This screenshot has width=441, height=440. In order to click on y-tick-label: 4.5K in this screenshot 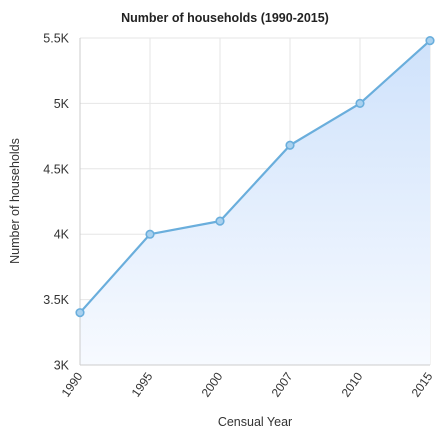, I will do `click(56, 169)`.